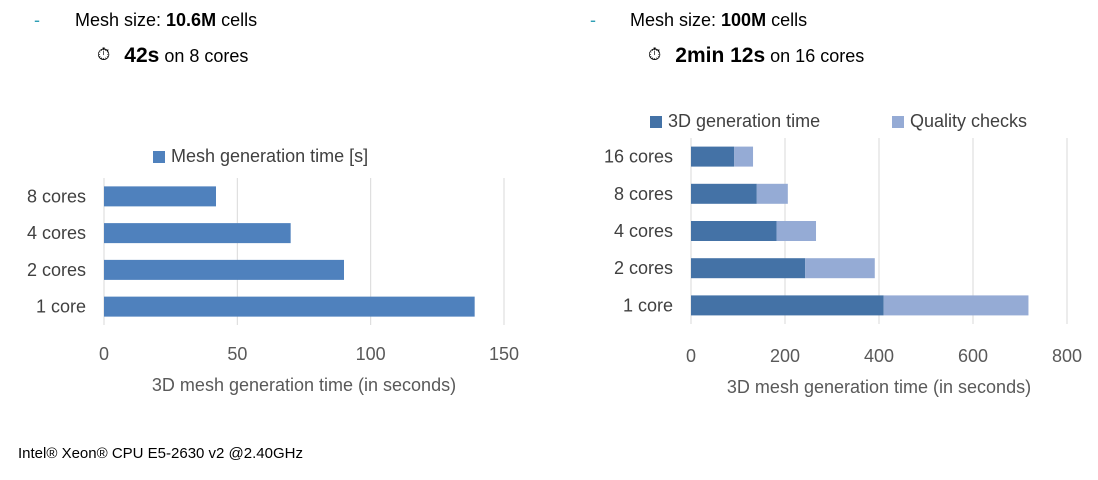  Describe the element at coordinates (968, 121) in the screenshot. I see `legend-label: Quality checks` at that location.